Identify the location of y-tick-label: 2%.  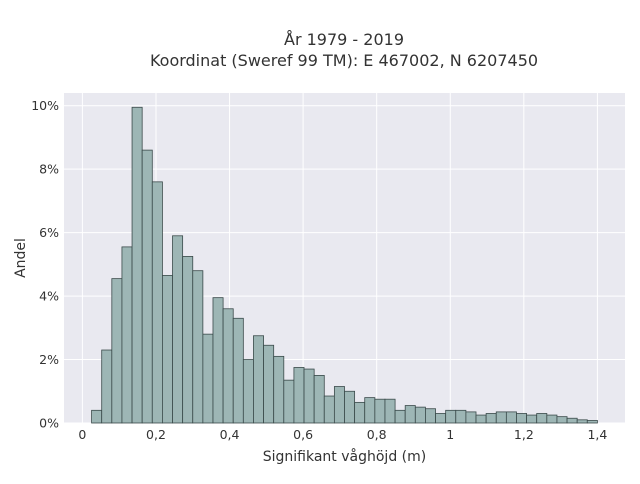
(49, 359).